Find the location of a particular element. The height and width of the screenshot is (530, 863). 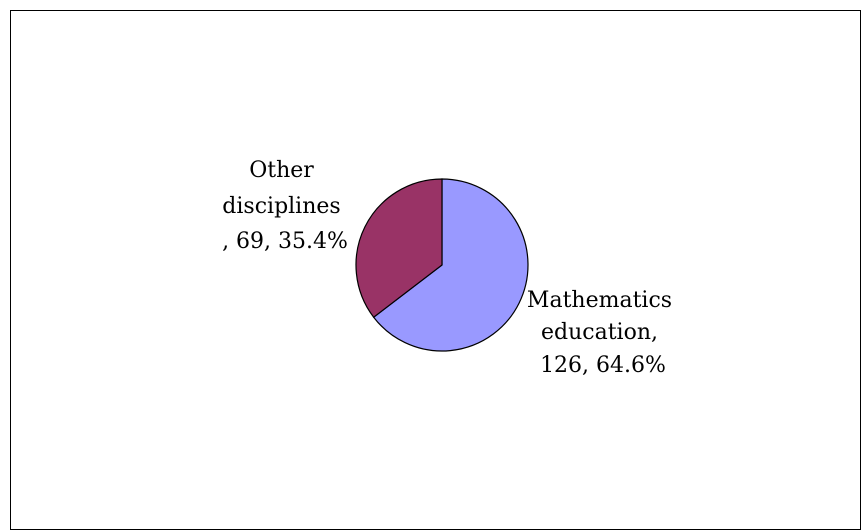

label-mathematics-line1: Mathematics is located at coordinates (599, 300).